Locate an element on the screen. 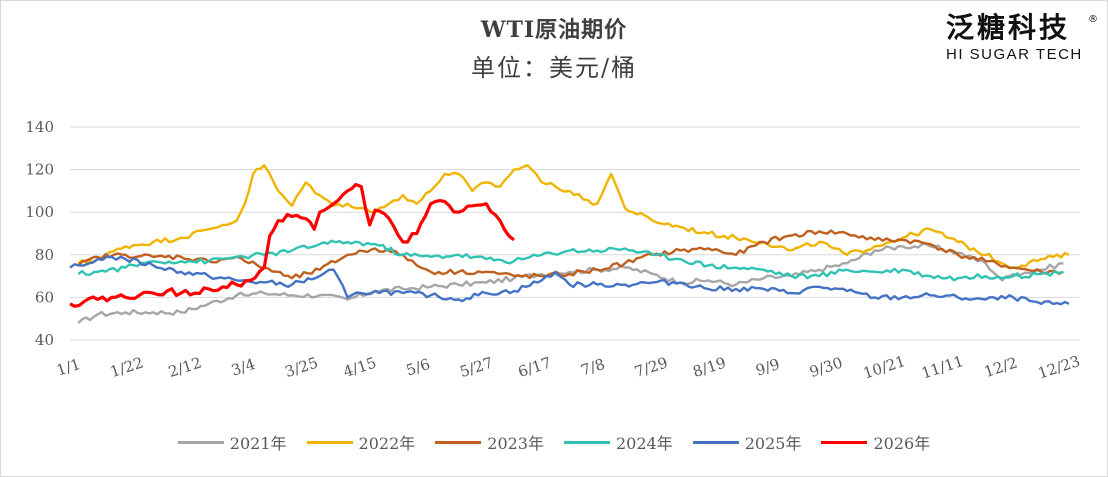 Image resolution: width=1108 pixels, height=477 pixels. x-tick-label: 12/2 is located at coordinates (1001, 367).